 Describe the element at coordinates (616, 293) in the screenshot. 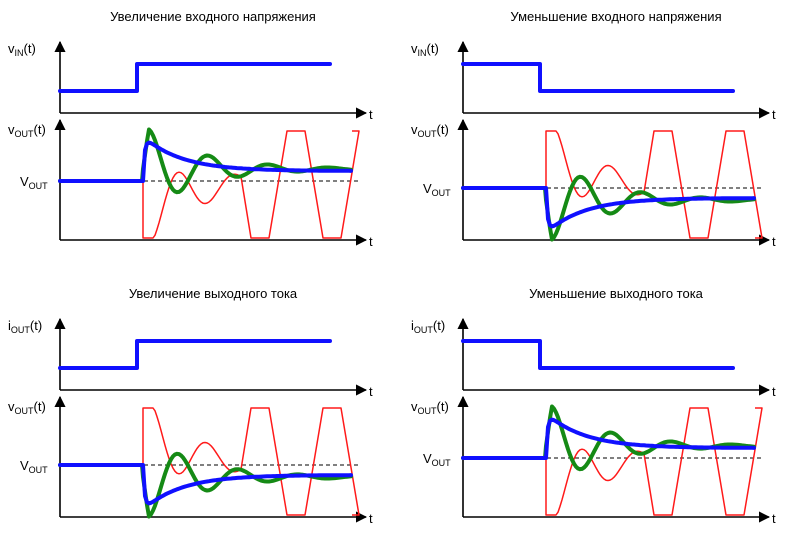

I see `panel-title: Уменьшение выходного тока` at that location.